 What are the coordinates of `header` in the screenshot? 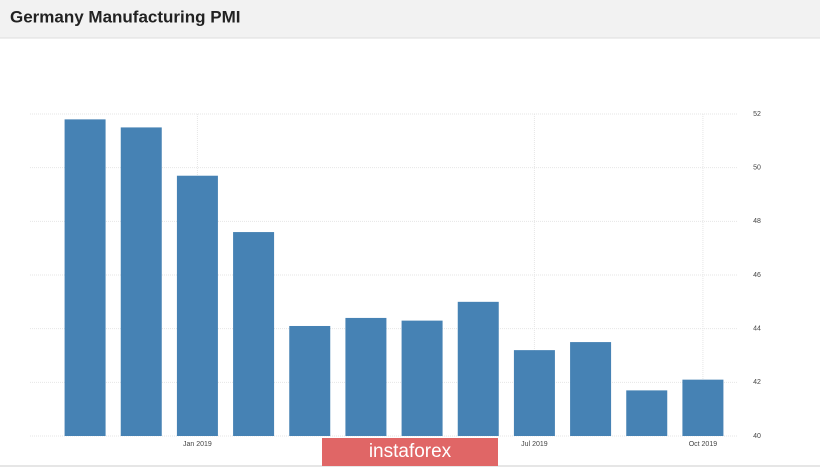 It's located at (410, 19).